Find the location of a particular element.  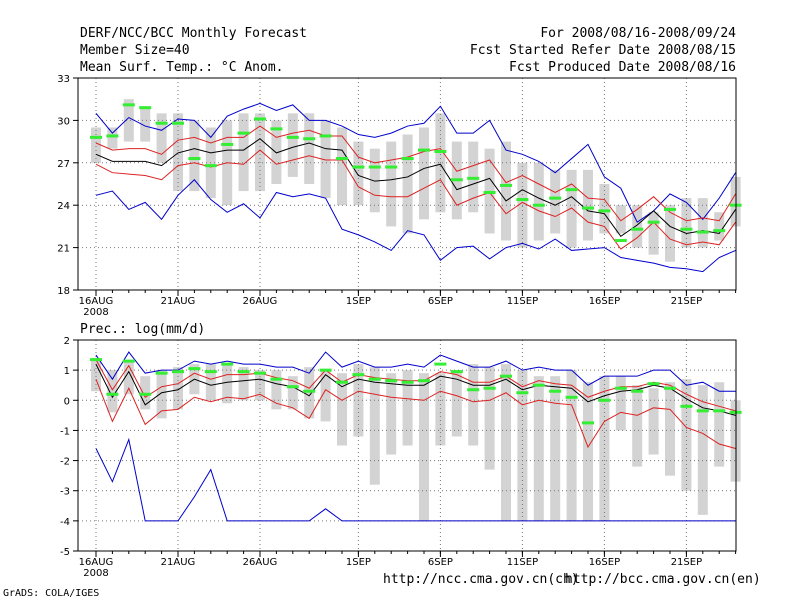

temp-mean-line is located at coordinates (416, 187).